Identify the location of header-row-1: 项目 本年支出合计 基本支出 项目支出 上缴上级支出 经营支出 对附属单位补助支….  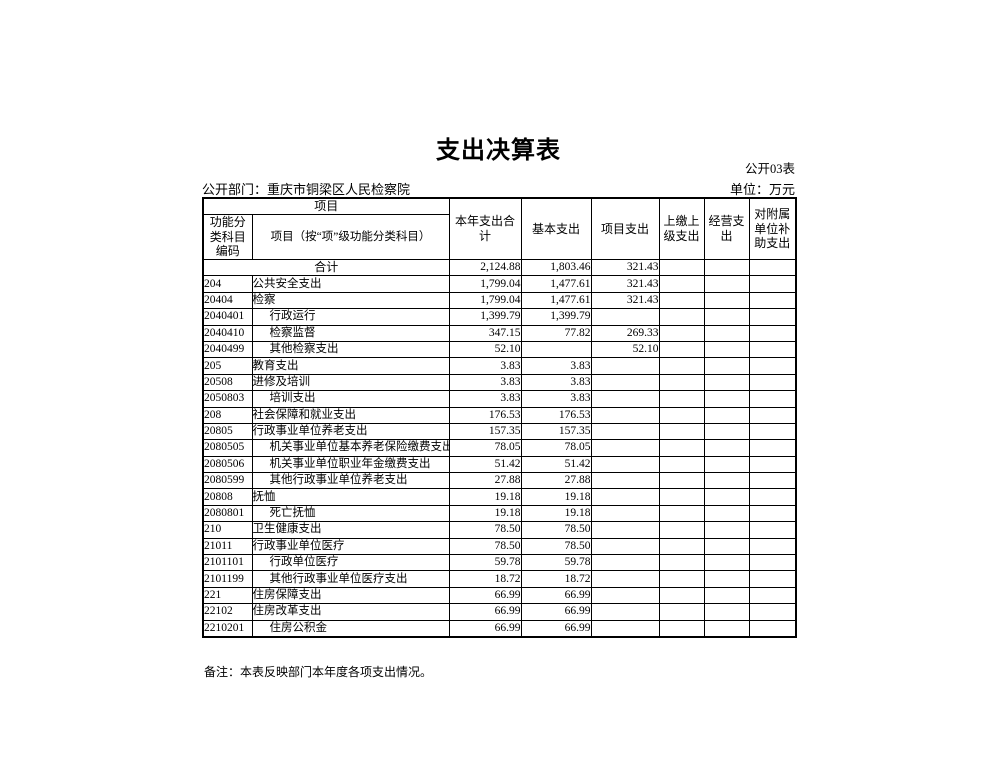
(499, 228).